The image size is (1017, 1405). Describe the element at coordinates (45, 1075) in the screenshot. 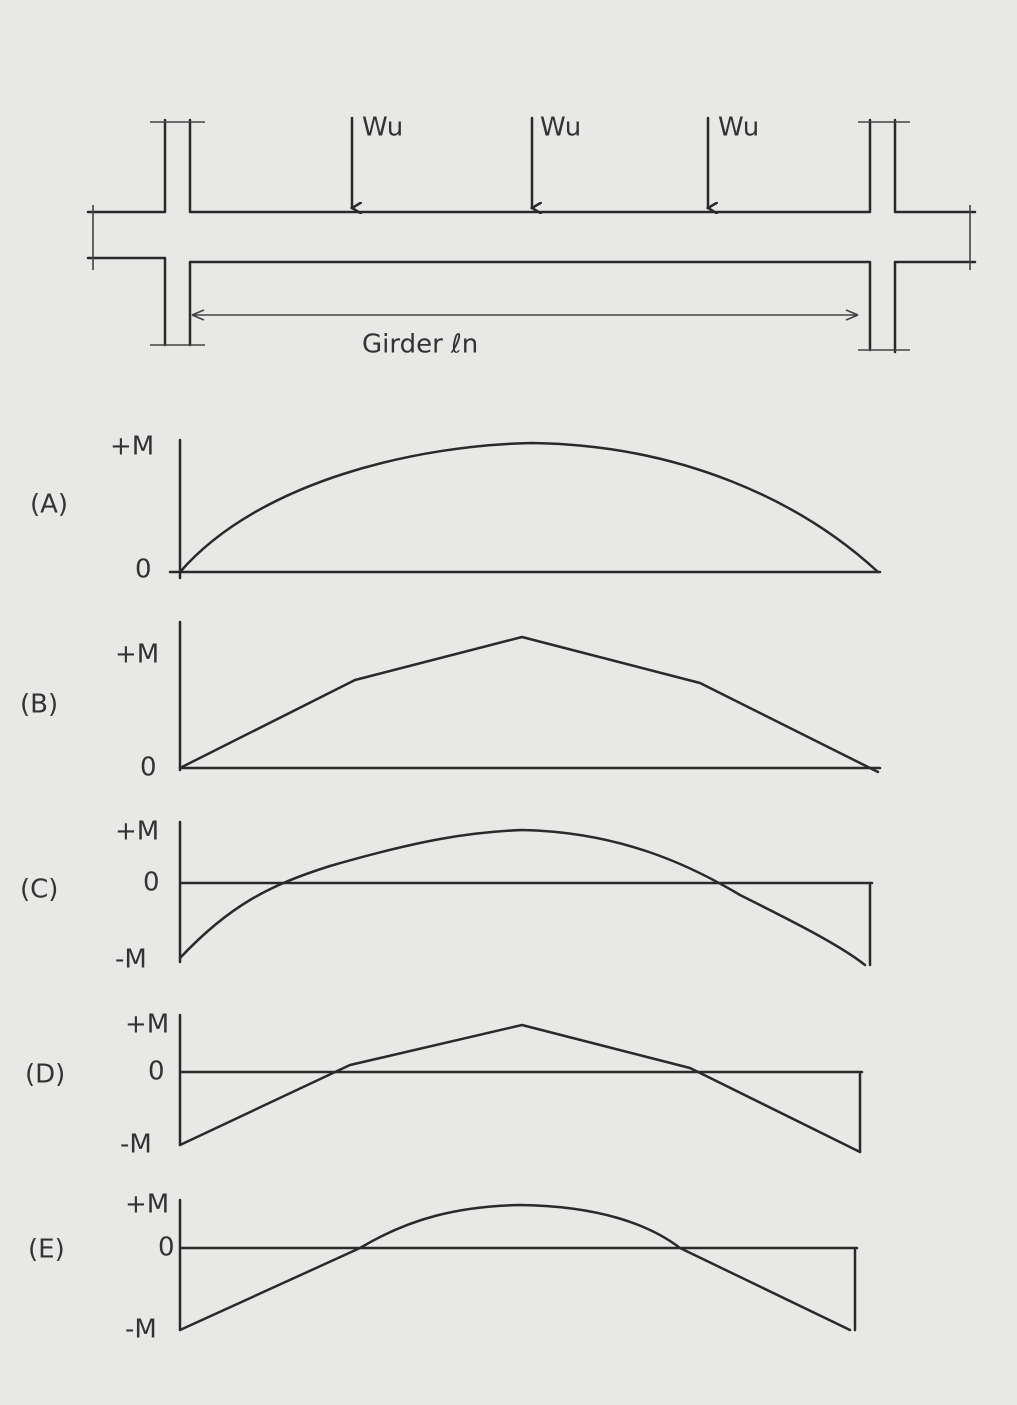

I see `diagram-label: (D)` at that location.